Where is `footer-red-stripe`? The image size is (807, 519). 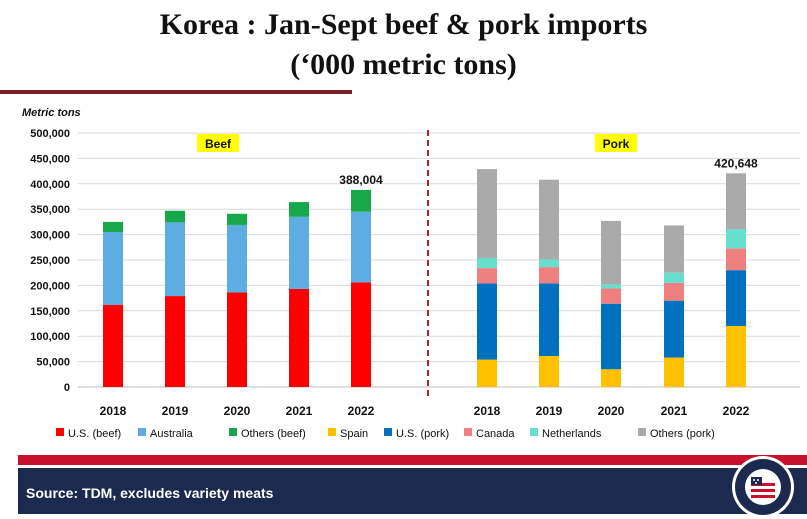 footer-red-stripe is located at coordinates (412, 460).